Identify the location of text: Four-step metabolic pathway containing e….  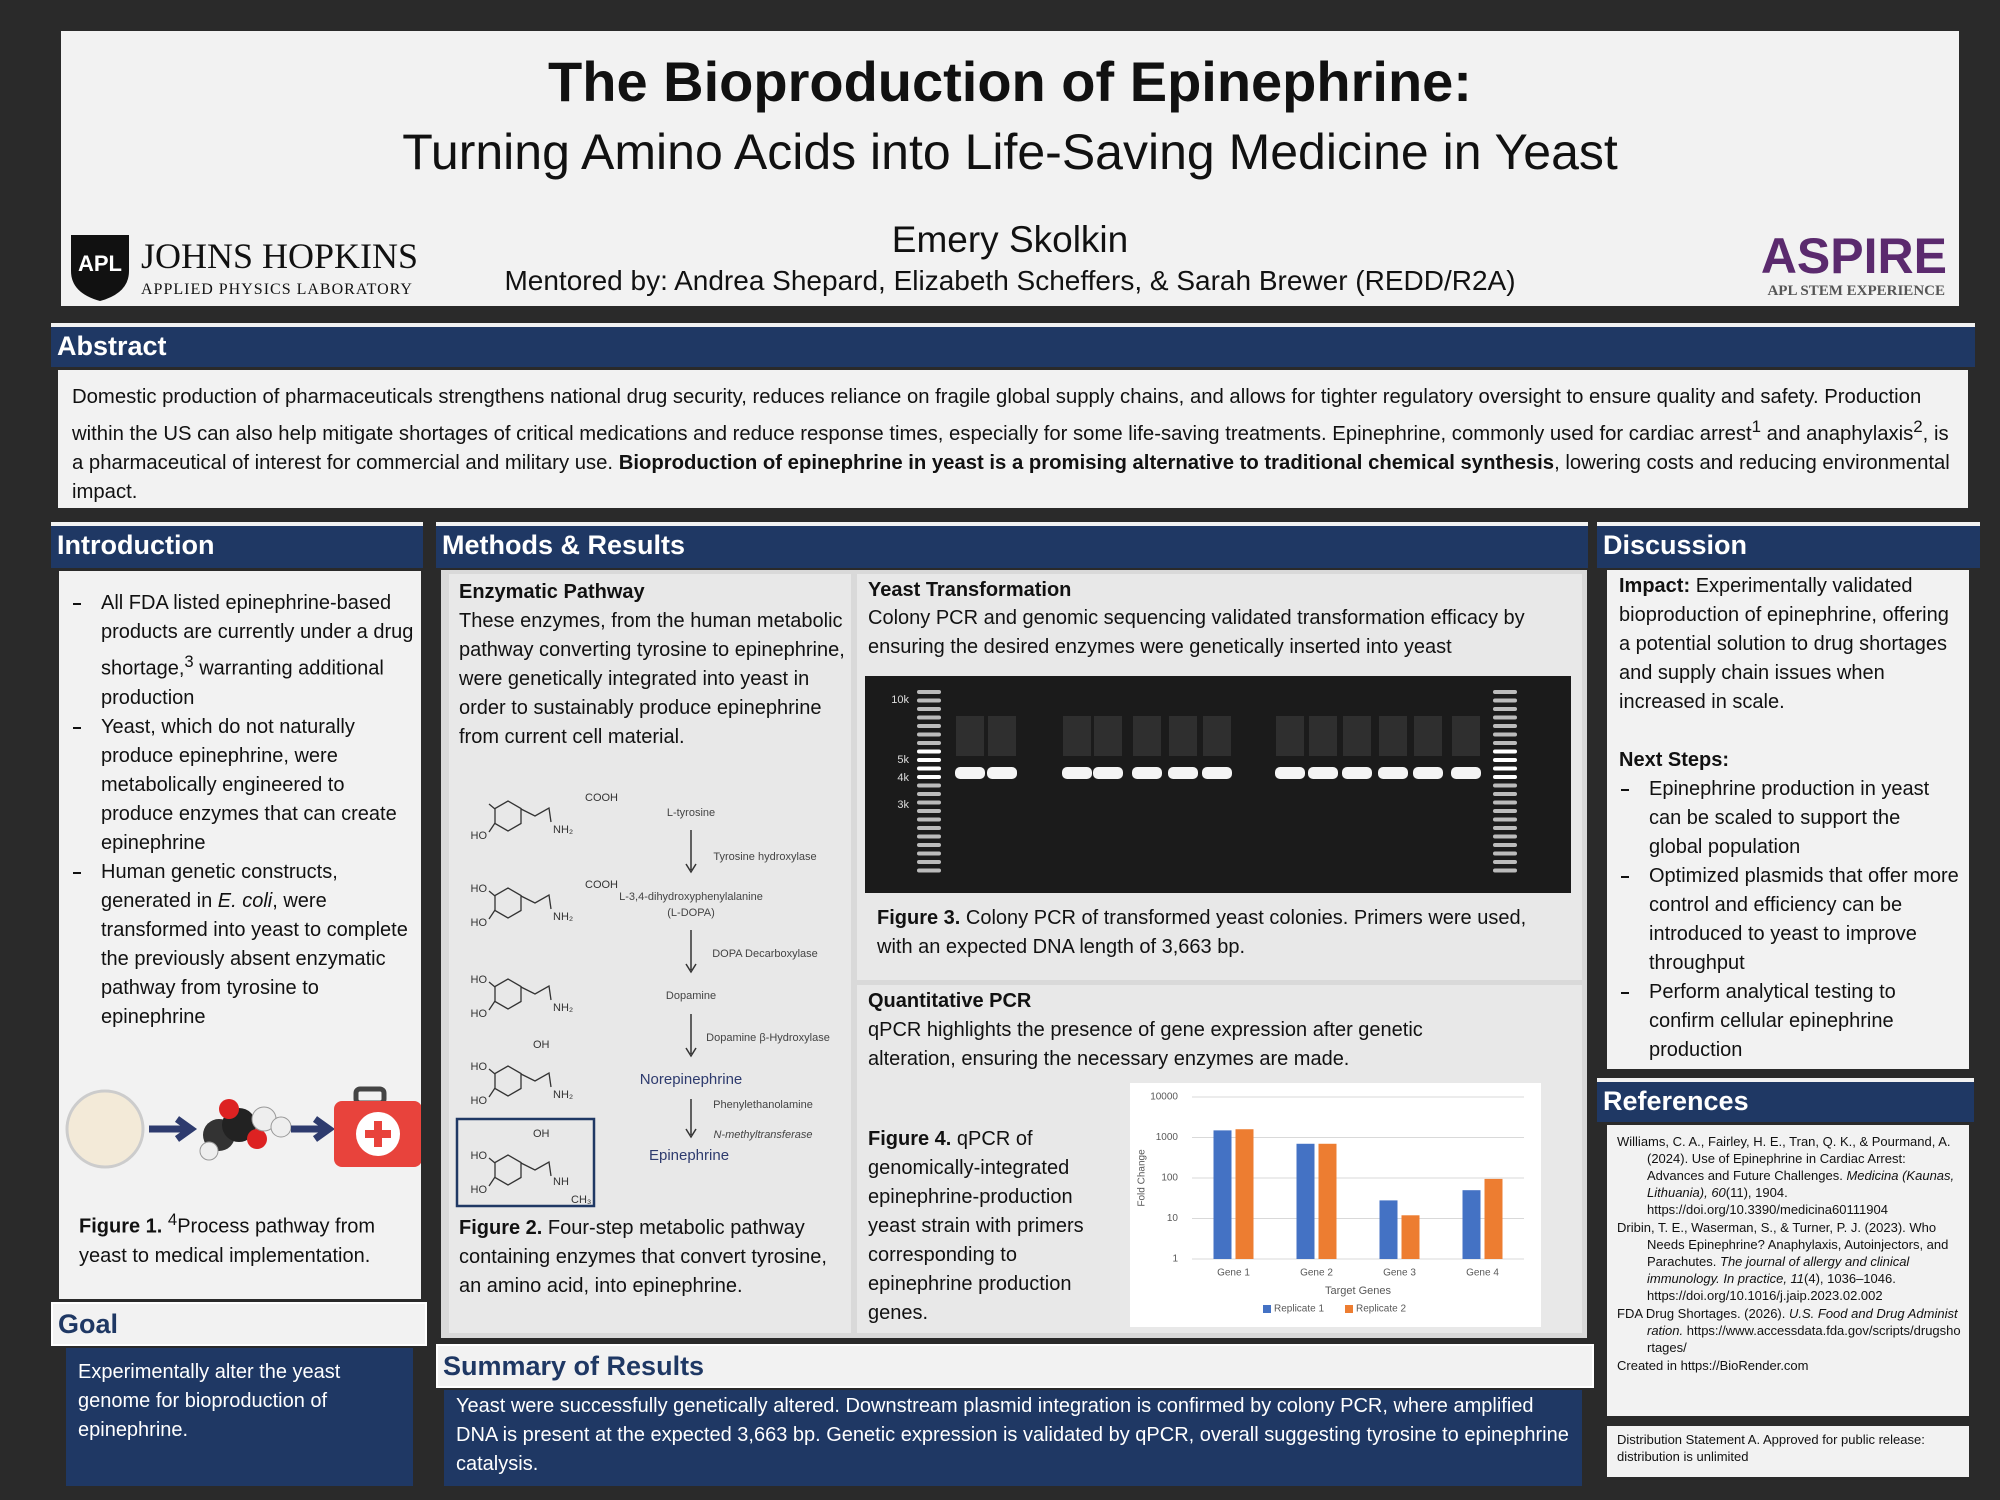
(643, 1257).